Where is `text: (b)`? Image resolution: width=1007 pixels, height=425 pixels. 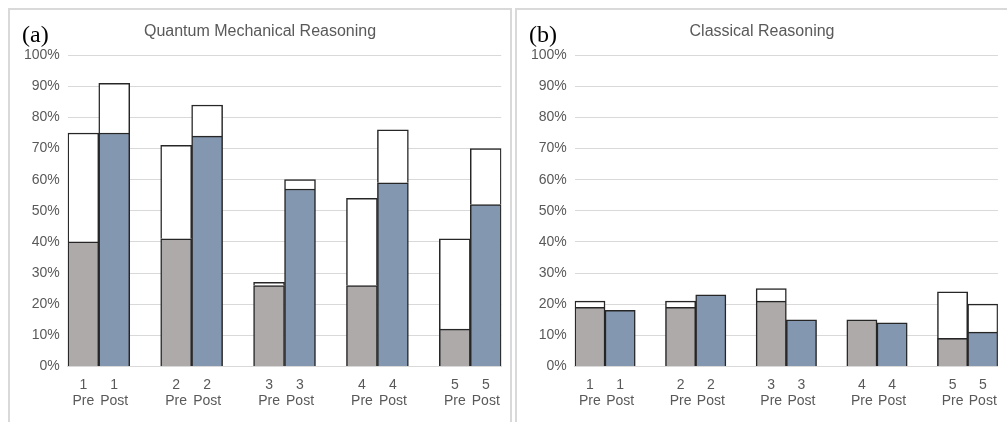
text: (b) is located at coordinates (543, 34).